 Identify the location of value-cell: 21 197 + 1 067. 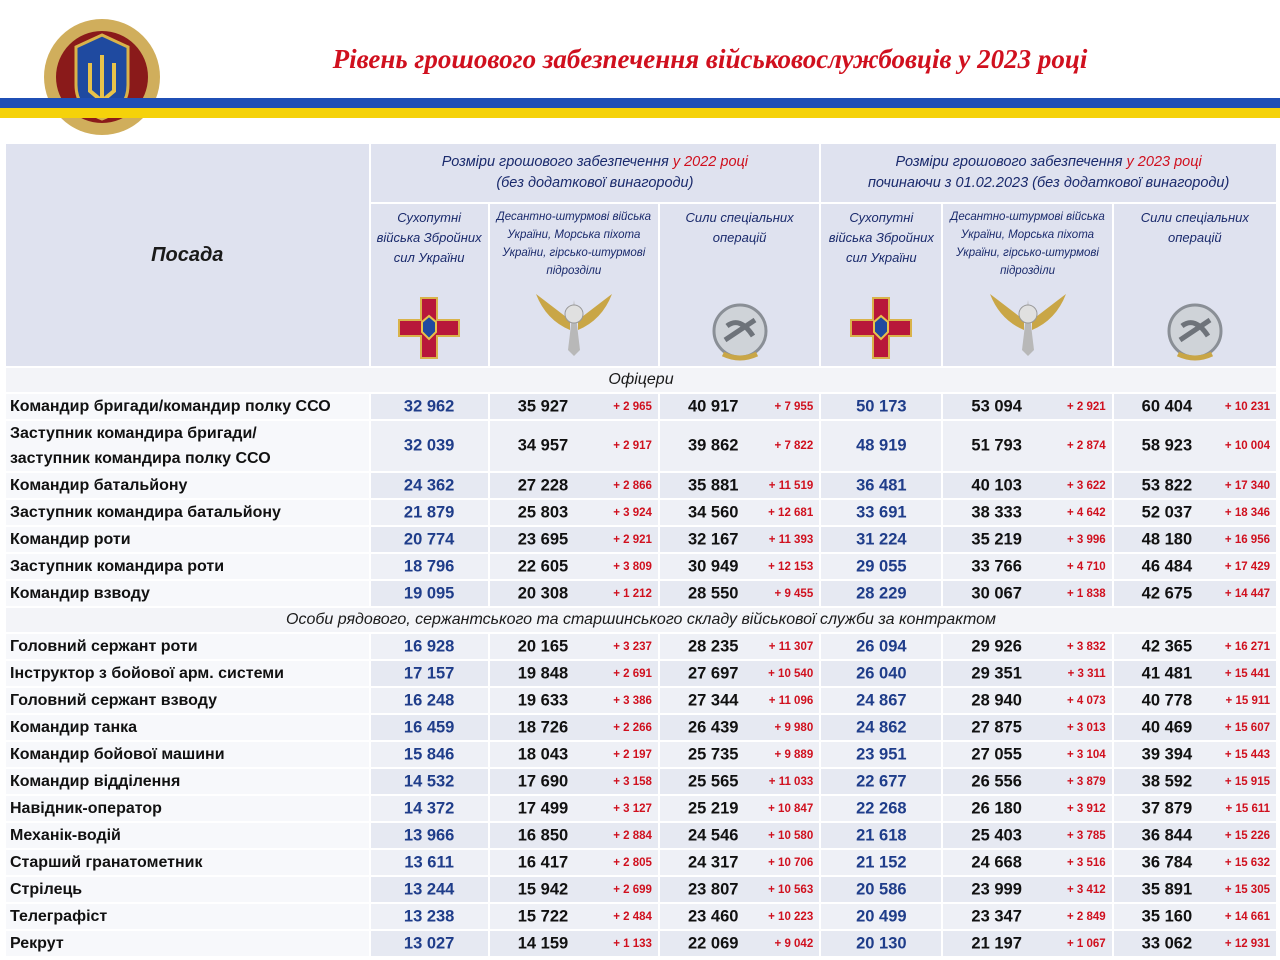
(1027, 943).